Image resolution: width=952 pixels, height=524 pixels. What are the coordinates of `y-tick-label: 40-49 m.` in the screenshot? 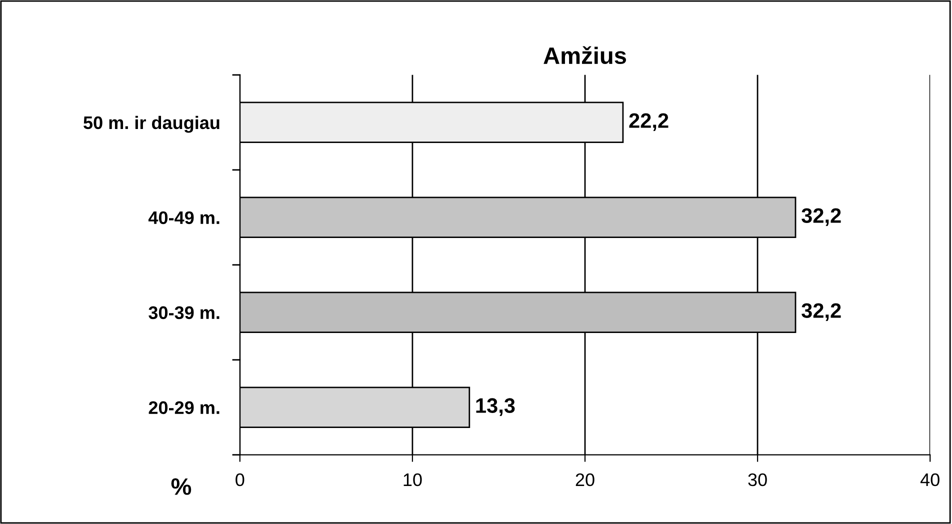 It's located at (184, 217).